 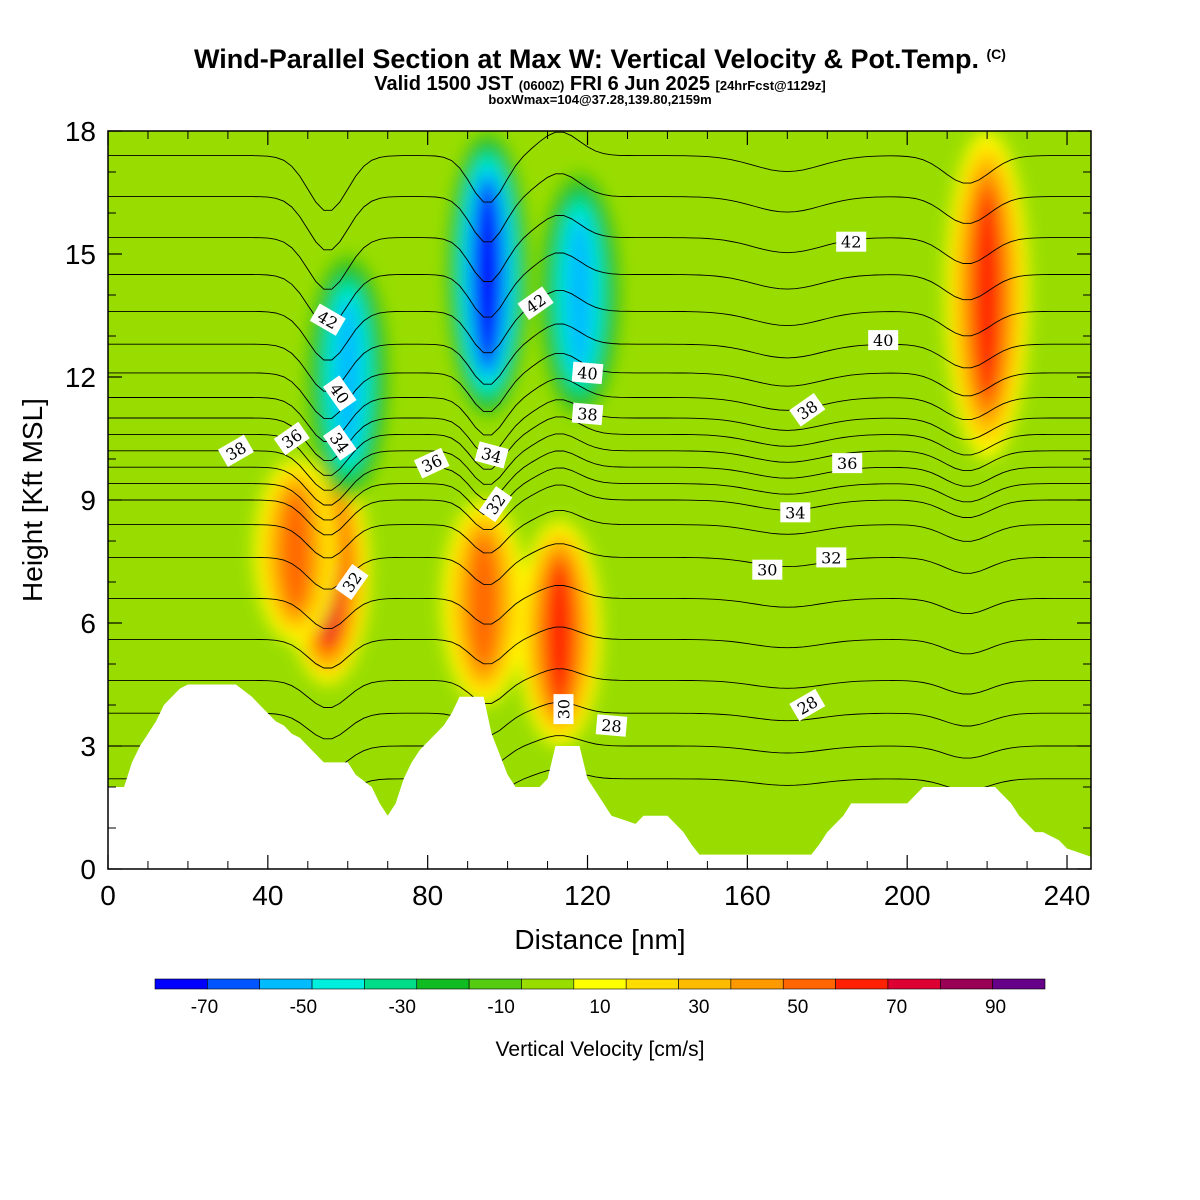 I want to click on contour-label-text: 36, so click(x=847, y=463).